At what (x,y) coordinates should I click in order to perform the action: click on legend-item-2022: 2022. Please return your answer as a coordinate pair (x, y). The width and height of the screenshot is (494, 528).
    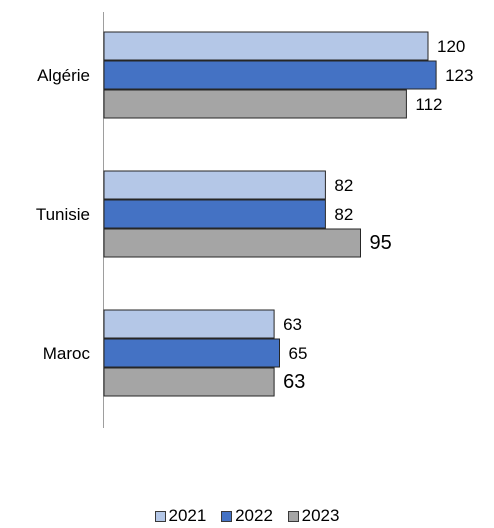
    Looking at the image, I should click on (247, 516).